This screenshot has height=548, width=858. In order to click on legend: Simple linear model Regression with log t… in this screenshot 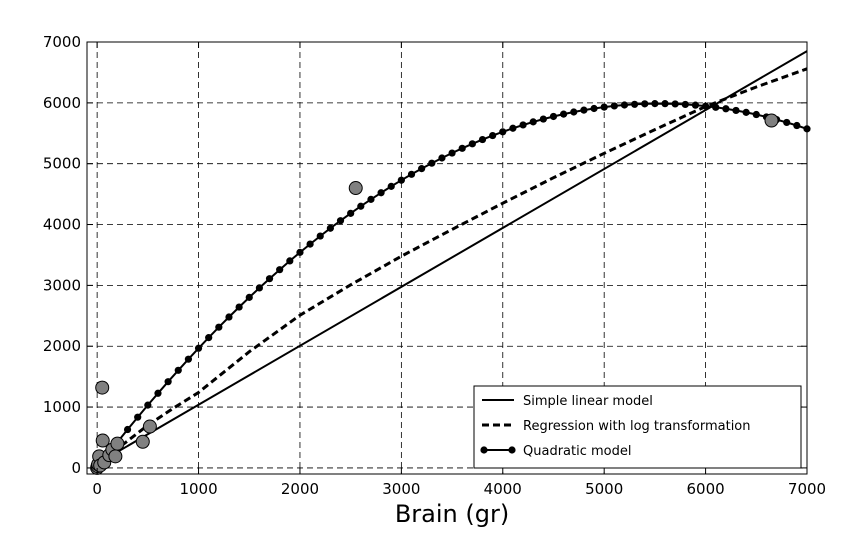, I will do `click(637, 427)`.